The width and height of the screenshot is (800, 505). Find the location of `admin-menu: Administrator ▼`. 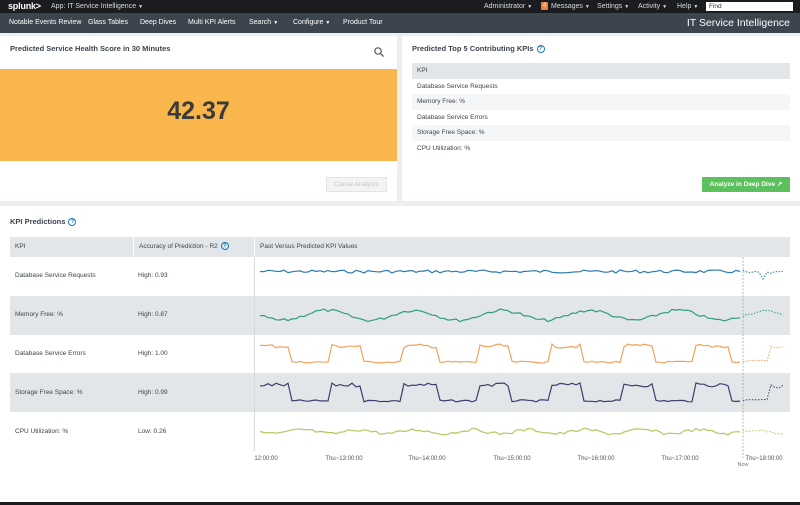

admin-menu: Administrator ▼ is located at coordinates (508, 6).